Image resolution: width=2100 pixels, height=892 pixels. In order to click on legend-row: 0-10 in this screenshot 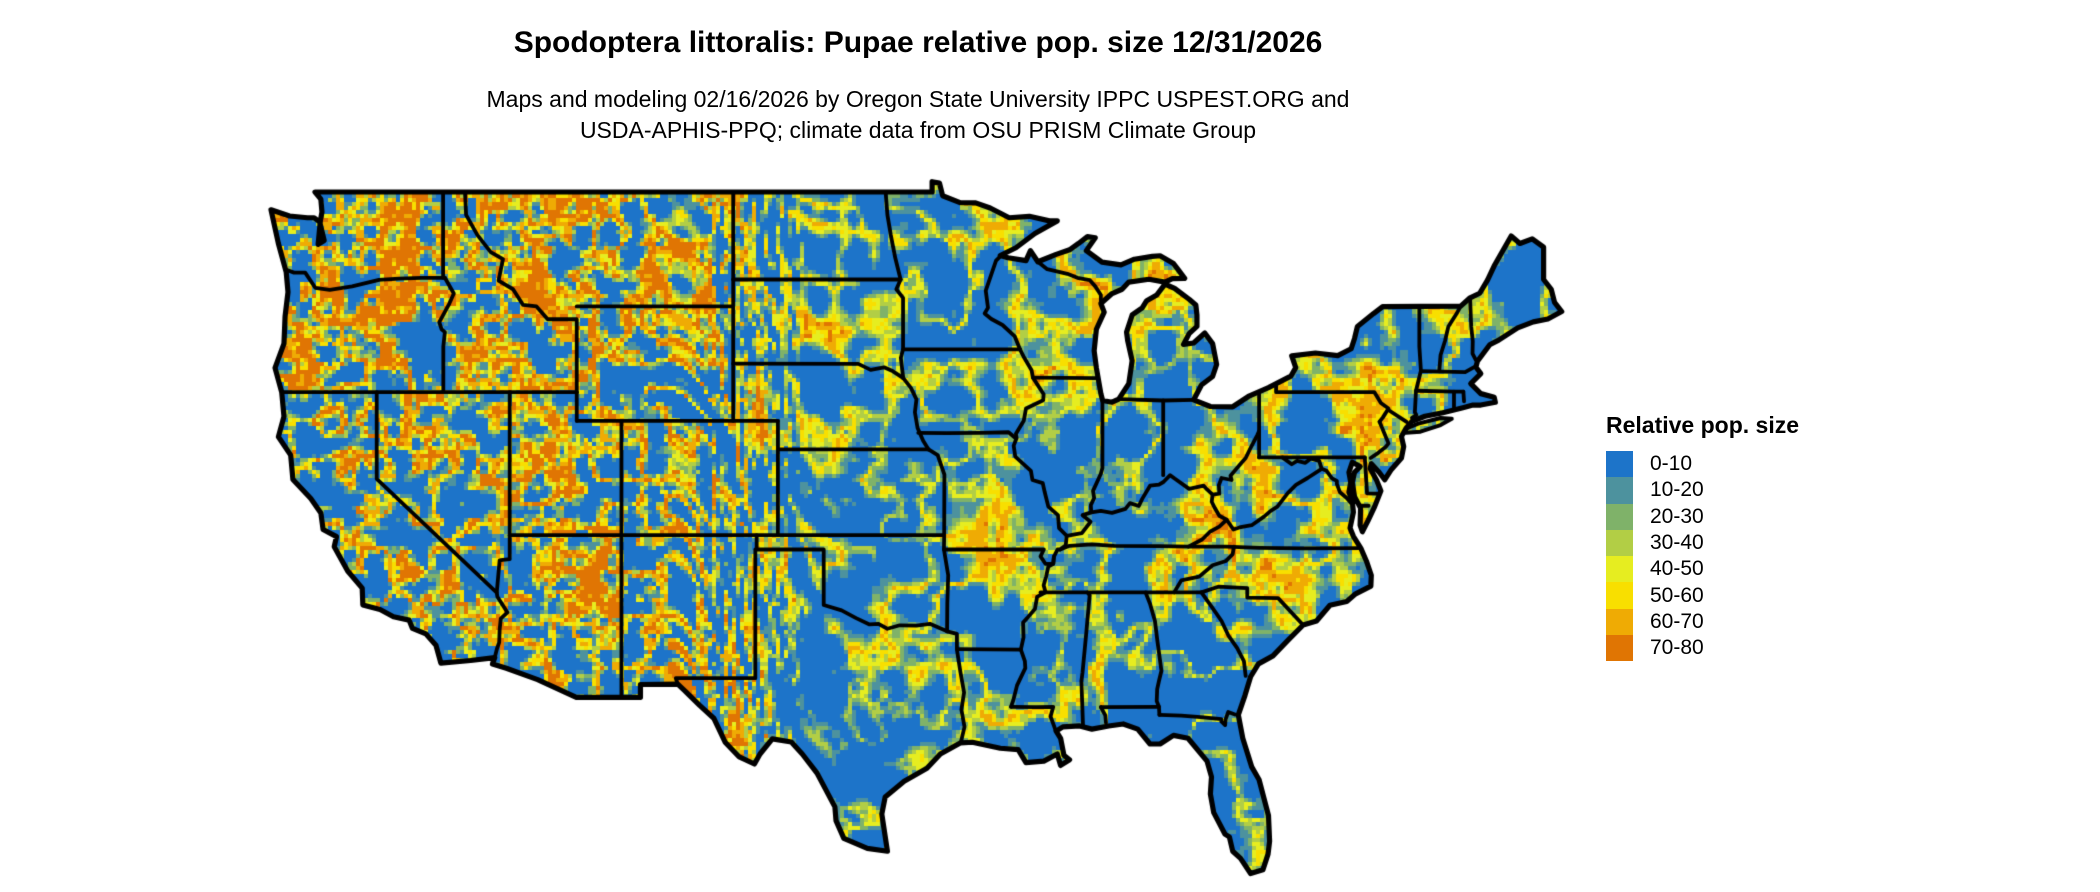, I will do `click(1702, 464)`.